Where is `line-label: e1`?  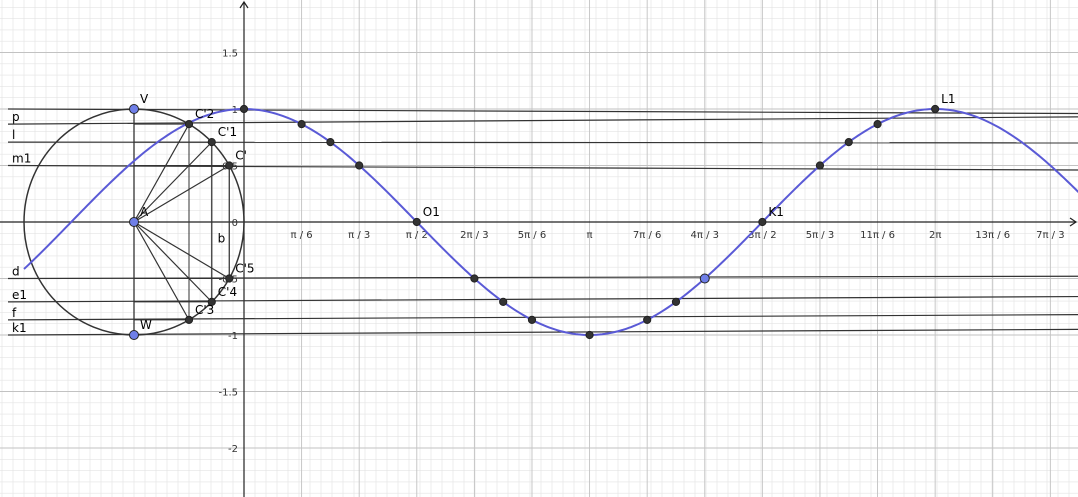 line-label: e1 is located at coordinates (19, 295).